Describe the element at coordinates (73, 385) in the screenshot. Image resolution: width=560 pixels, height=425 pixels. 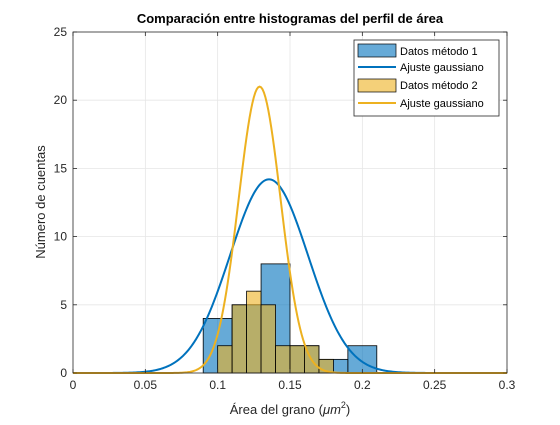
I see `x-tick-label: 0` at that location.